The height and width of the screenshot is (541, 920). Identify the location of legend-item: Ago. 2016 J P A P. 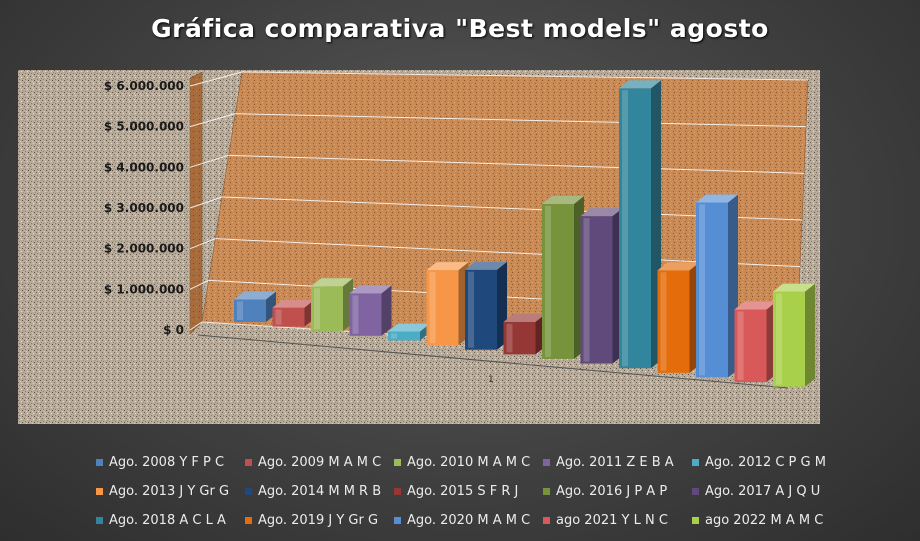
(617, 491).